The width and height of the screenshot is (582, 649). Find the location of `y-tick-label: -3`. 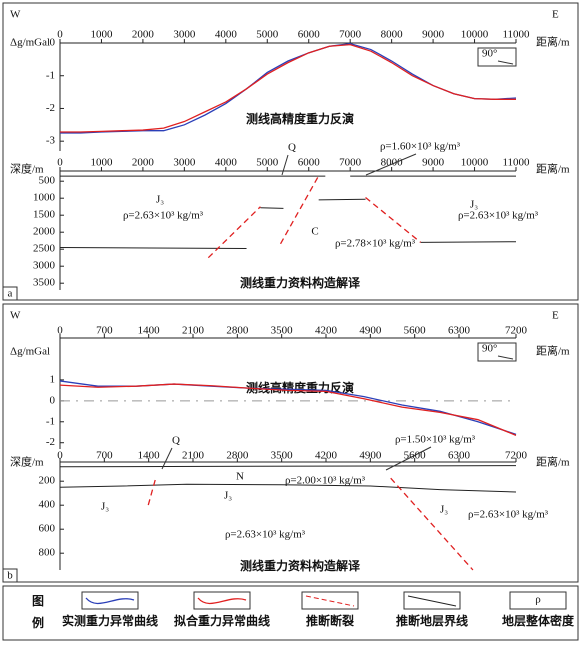

y-tick-label: -3 is located at coordinates (51, 141).